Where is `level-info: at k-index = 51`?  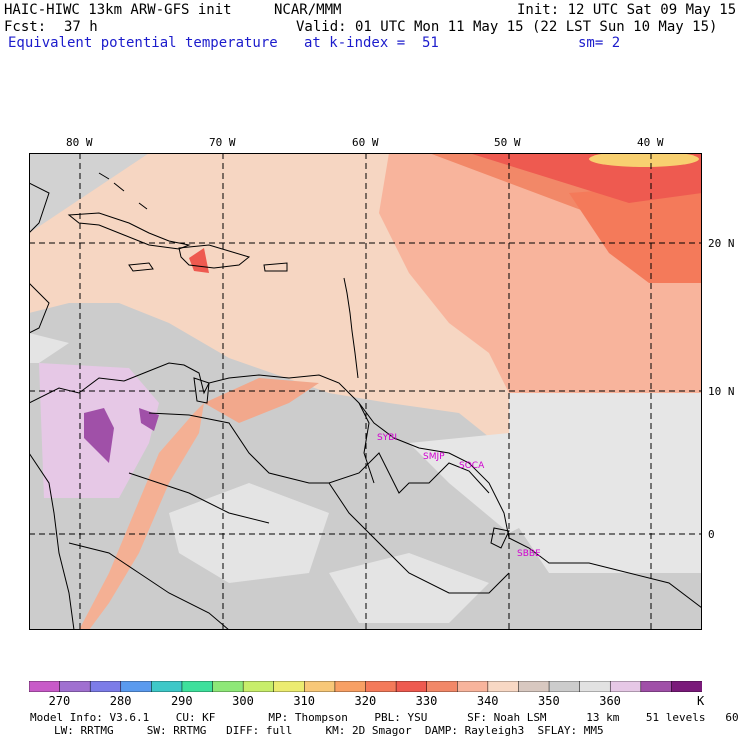
level-info: at k-index = 51 is located at coordinates (371, 43).